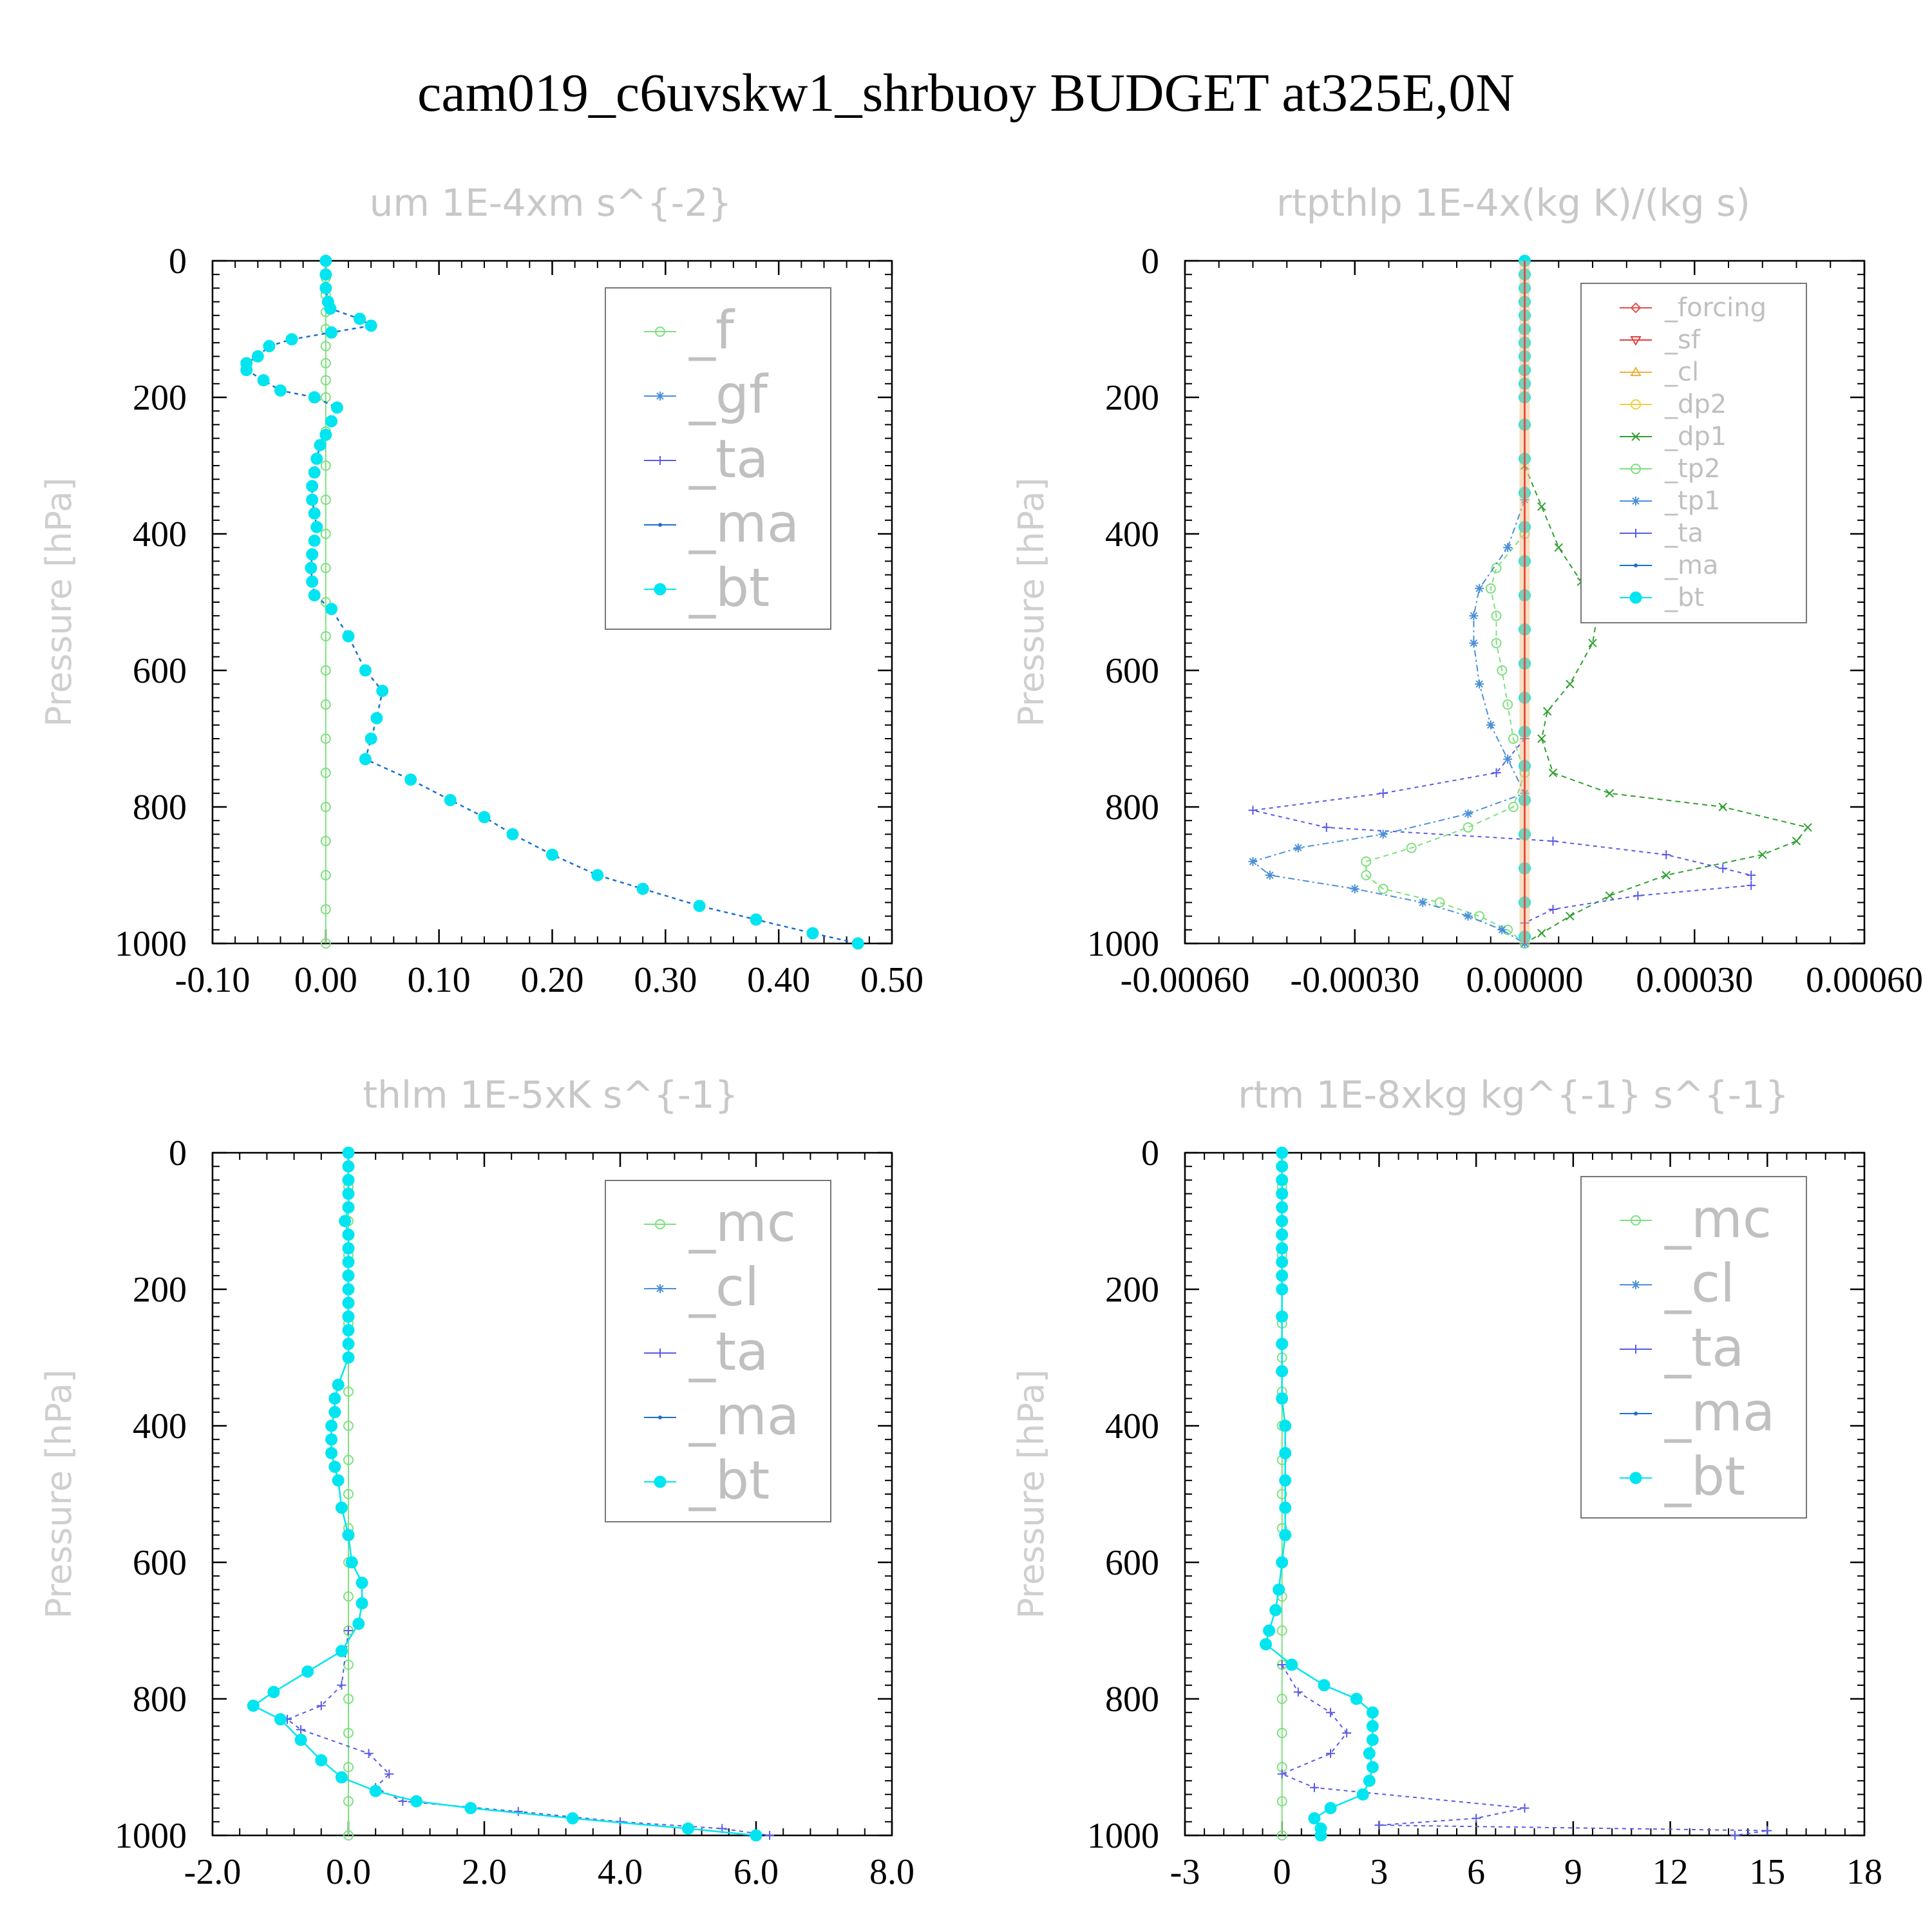  Describe the element at coordinates (160, 671) in the screenshot. I see `y-tick-label: 600` at that location.